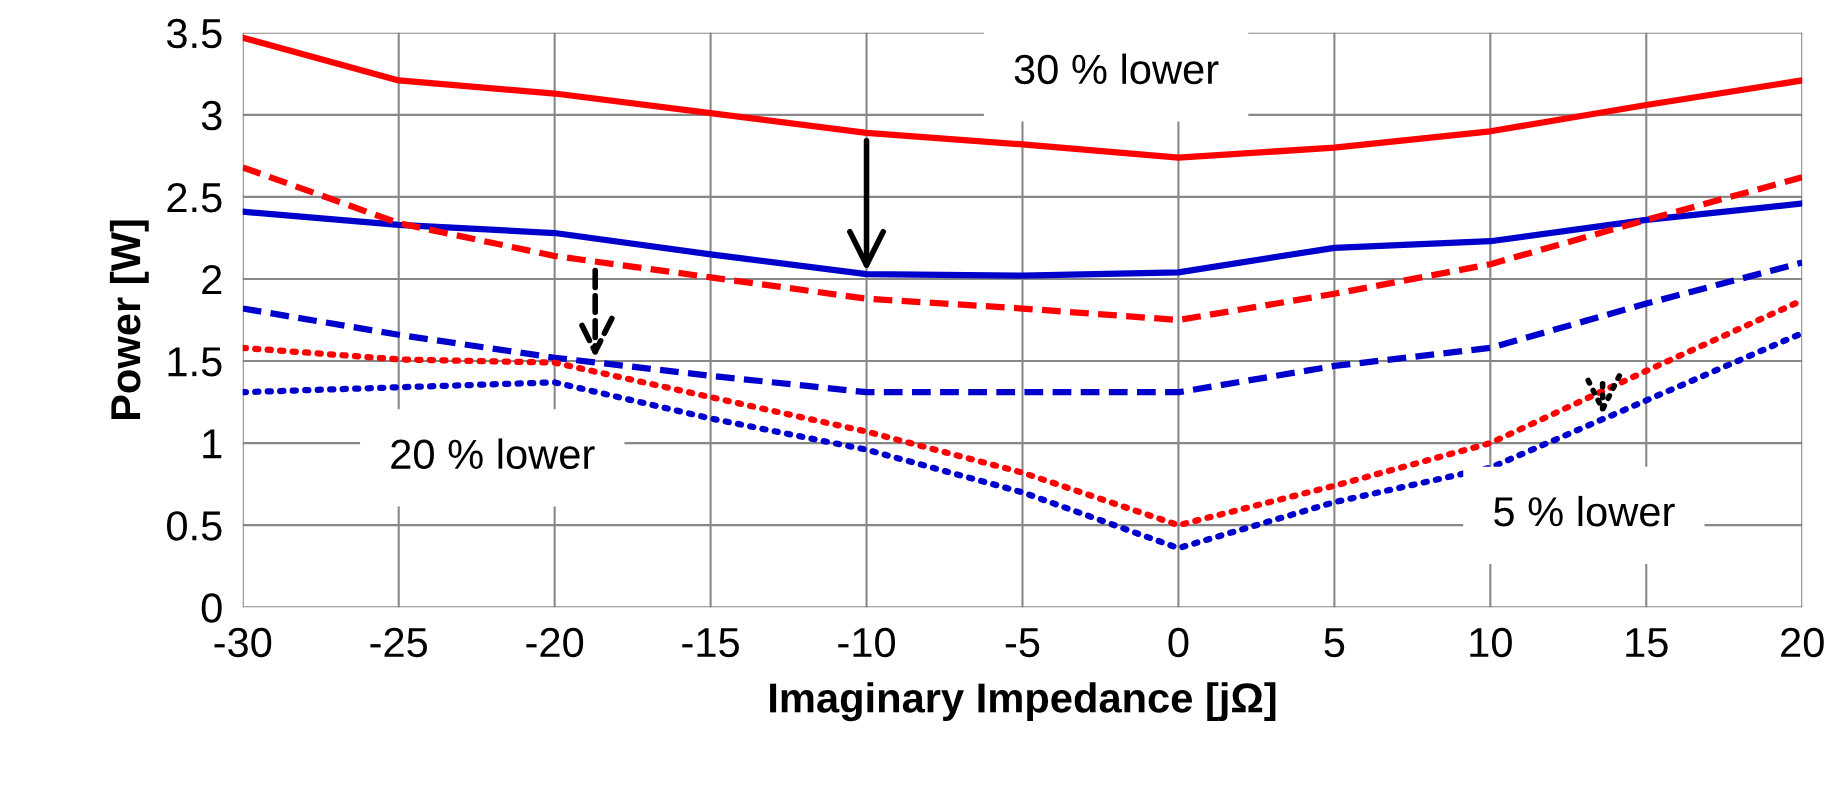  Describe the element at coordinates (129, 320) in the screenshot. I see `y-axis-title: Power [W]` at that location.